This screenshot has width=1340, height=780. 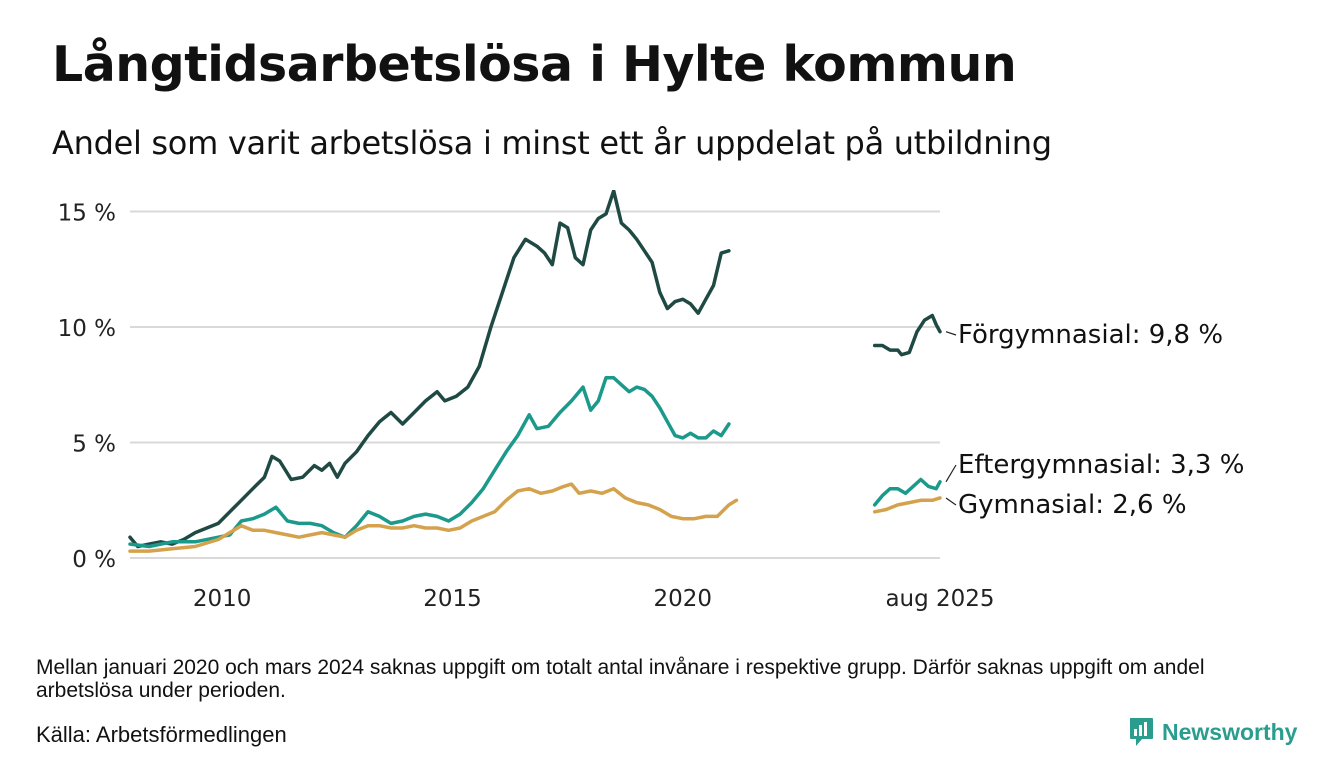 I want to click on y-tick-label: 0 %, so click(x=94, y=560).